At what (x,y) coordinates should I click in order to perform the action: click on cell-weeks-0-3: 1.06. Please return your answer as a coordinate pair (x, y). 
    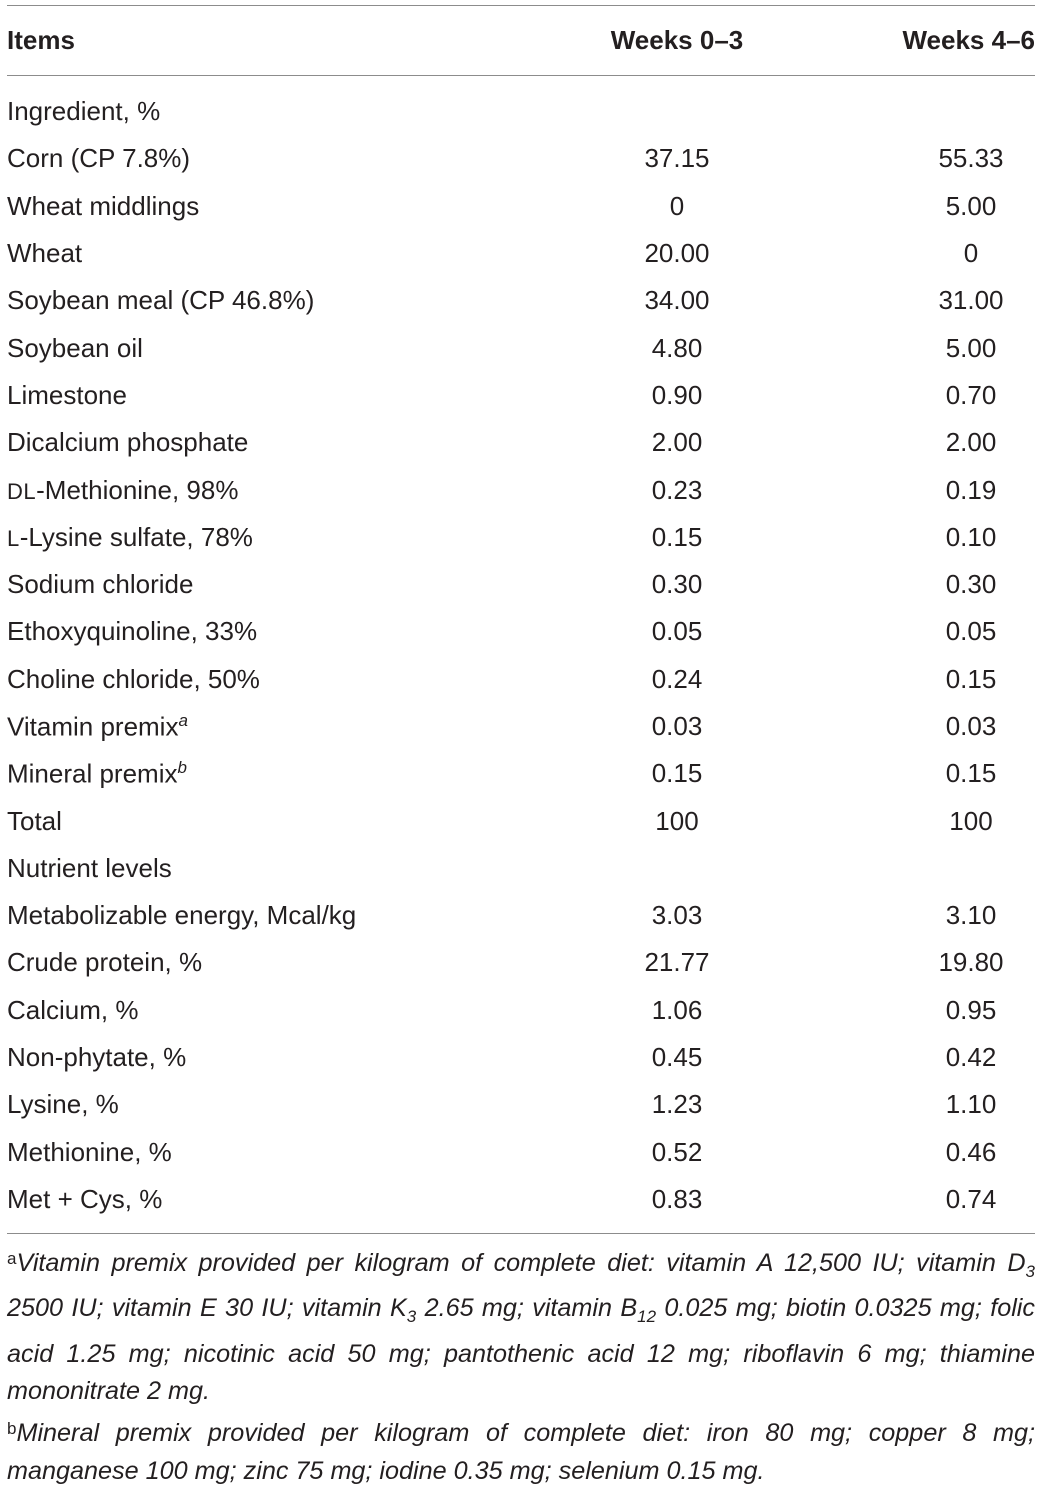
    Looking at the image, I should click on (677, 1009).